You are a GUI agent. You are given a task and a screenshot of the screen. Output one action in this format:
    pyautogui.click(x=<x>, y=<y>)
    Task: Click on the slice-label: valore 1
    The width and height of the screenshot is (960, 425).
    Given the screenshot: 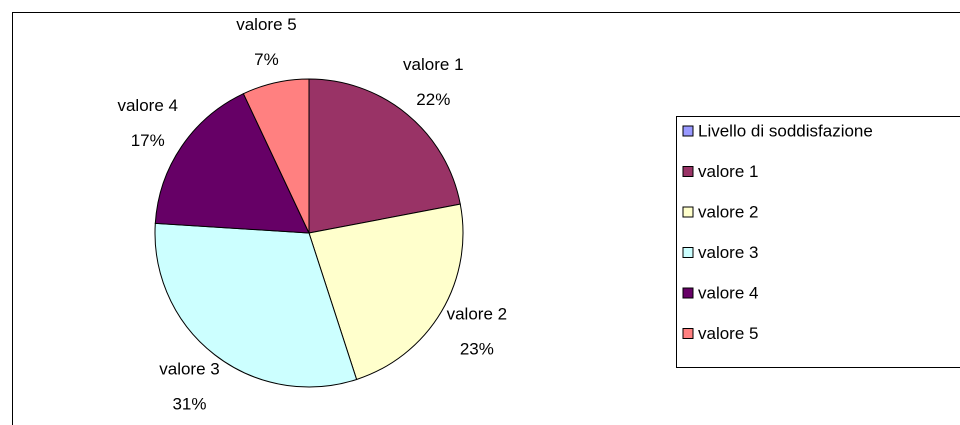 What is the action you would take?
    pyautogui.click(x=433, y=64)
    